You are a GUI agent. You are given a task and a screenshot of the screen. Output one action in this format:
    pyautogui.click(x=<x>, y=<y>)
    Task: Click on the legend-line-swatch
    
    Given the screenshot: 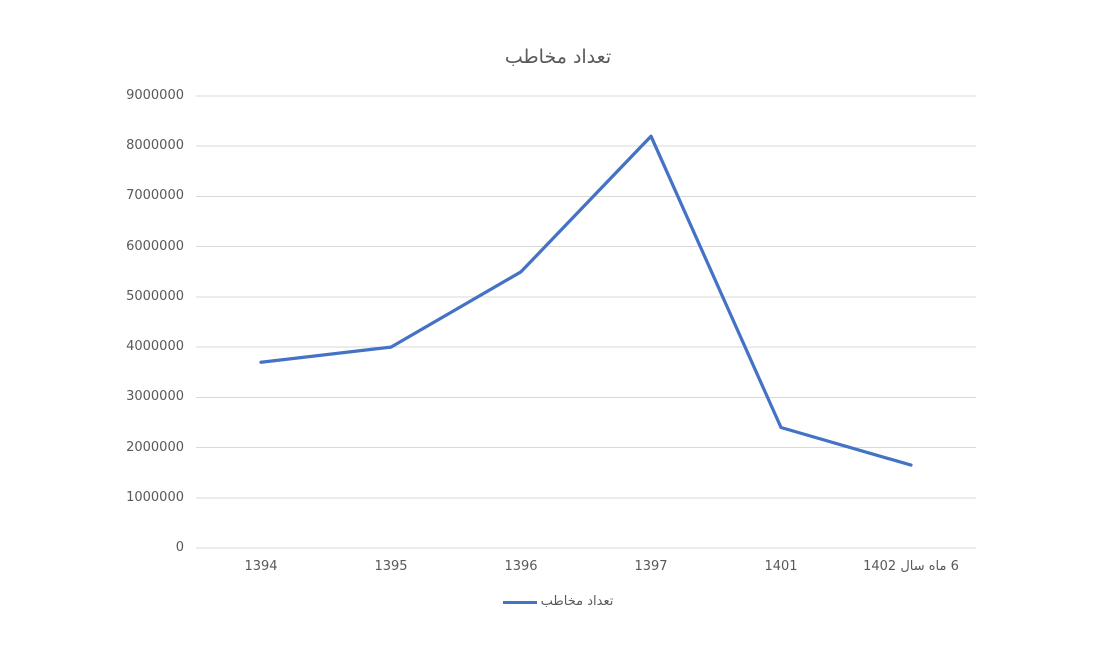 What is the action you would take?
    pyautogui.click(x=519, y=602)
    